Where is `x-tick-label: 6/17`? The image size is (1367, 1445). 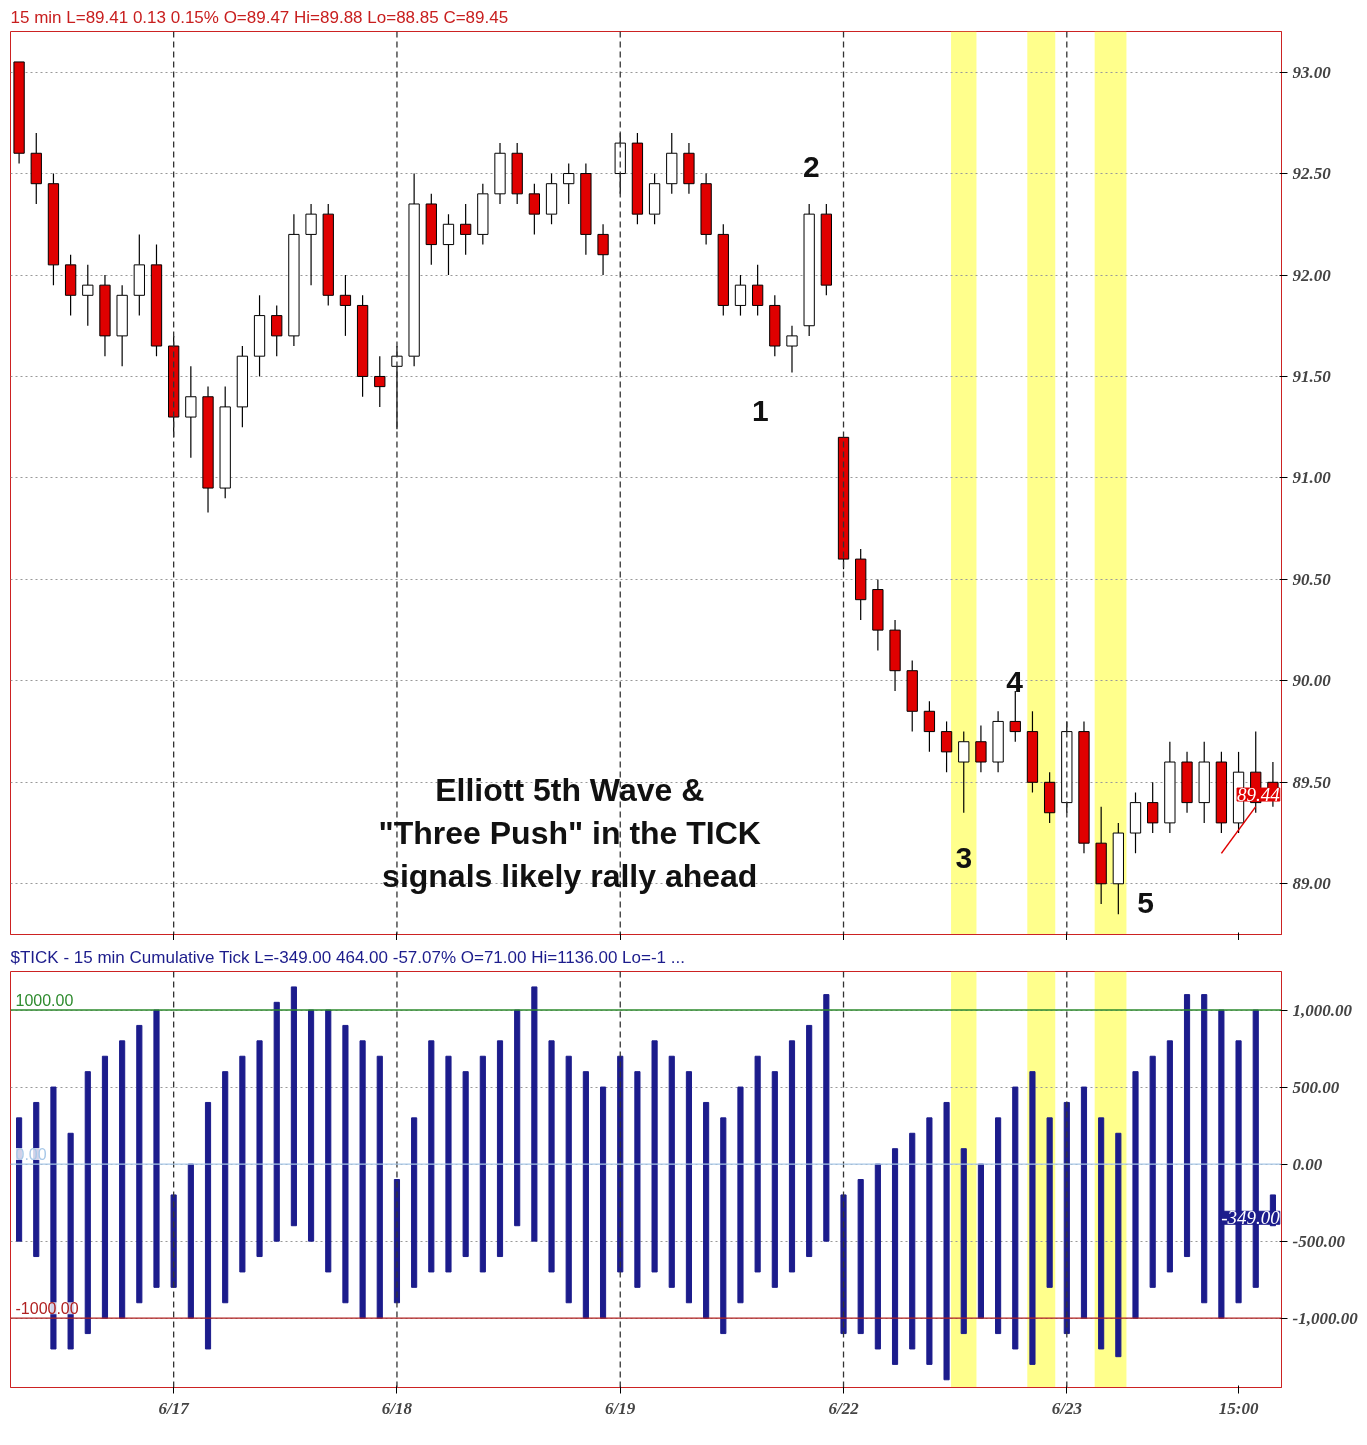
x-tick-label: 6/17 is located at coordinates (174, 1408).